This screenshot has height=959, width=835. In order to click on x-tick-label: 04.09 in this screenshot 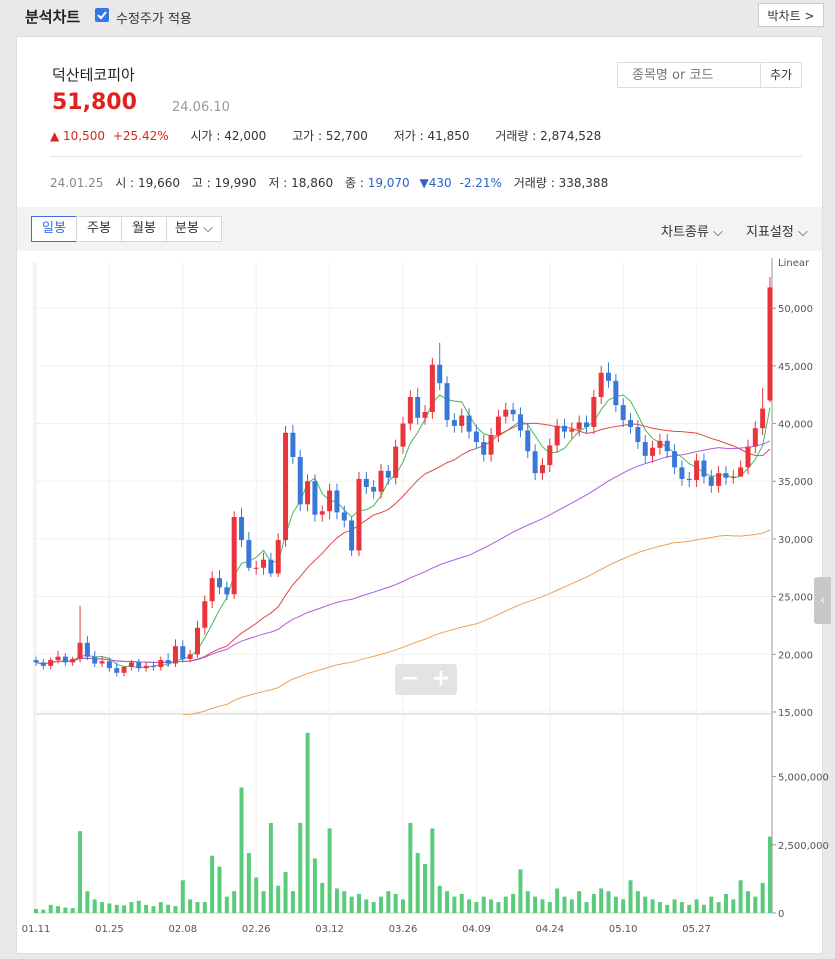, I will do `click(476, 929)`.